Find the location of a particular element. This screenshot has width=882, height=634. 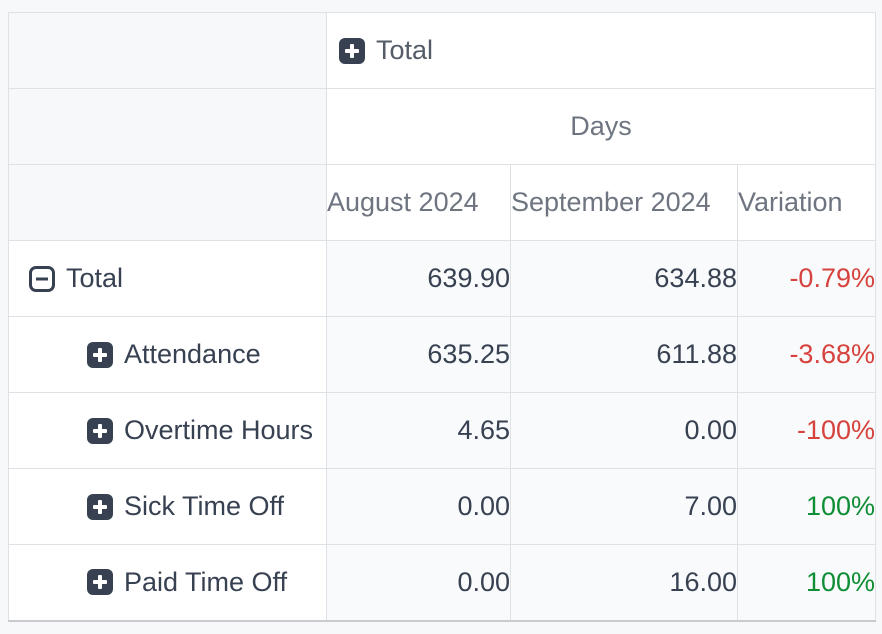

col-group-label: Total is located at coordinates (405, 50).